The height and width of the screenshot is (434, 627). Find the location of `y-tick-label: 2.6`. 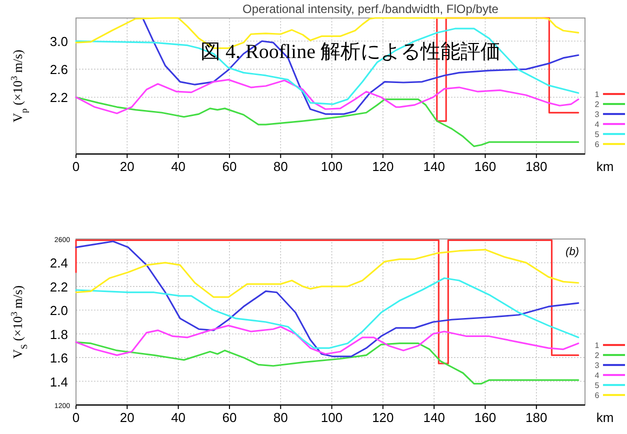

y-tick-label: 2.6 is located at coordinates (59, 70).